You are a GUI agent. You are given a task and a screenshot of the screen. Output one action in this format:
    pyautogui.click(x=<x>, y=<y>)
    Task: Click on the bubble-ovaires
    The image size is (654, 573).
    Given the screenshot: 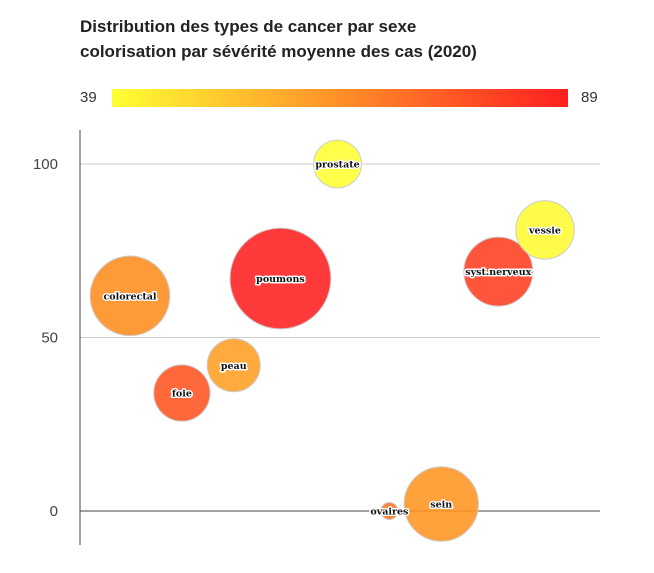 What is the action you would take?
    pyautogui.click(x=389, y=511)
    